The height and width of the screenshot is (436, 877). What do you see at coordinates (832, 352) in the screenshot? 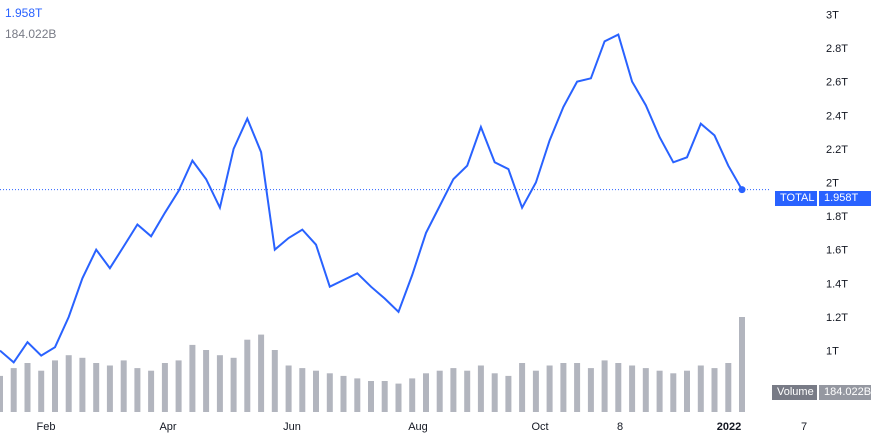
I see `y-tick-label: 1T` at bounding box center [832, 352].